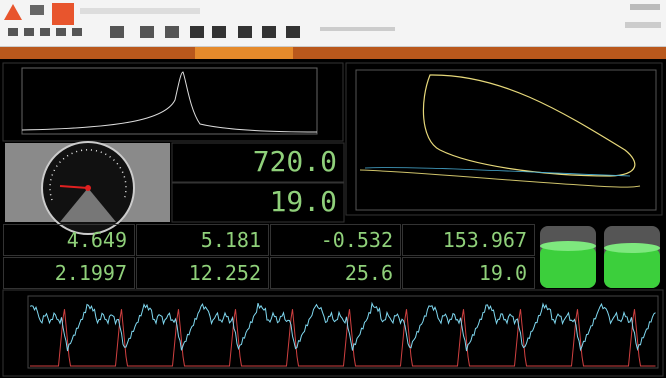  I want to click on fft-plot-frame, so click(169, 101).